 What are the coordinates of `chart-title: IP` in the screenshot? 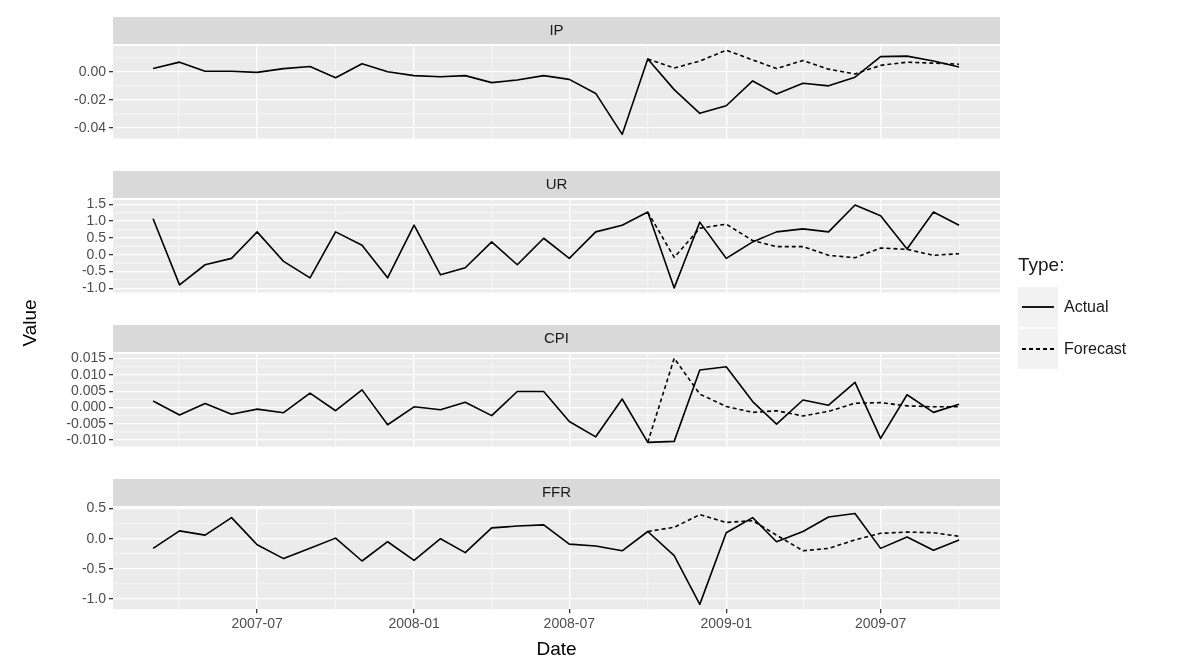 It's located at (556, 30).